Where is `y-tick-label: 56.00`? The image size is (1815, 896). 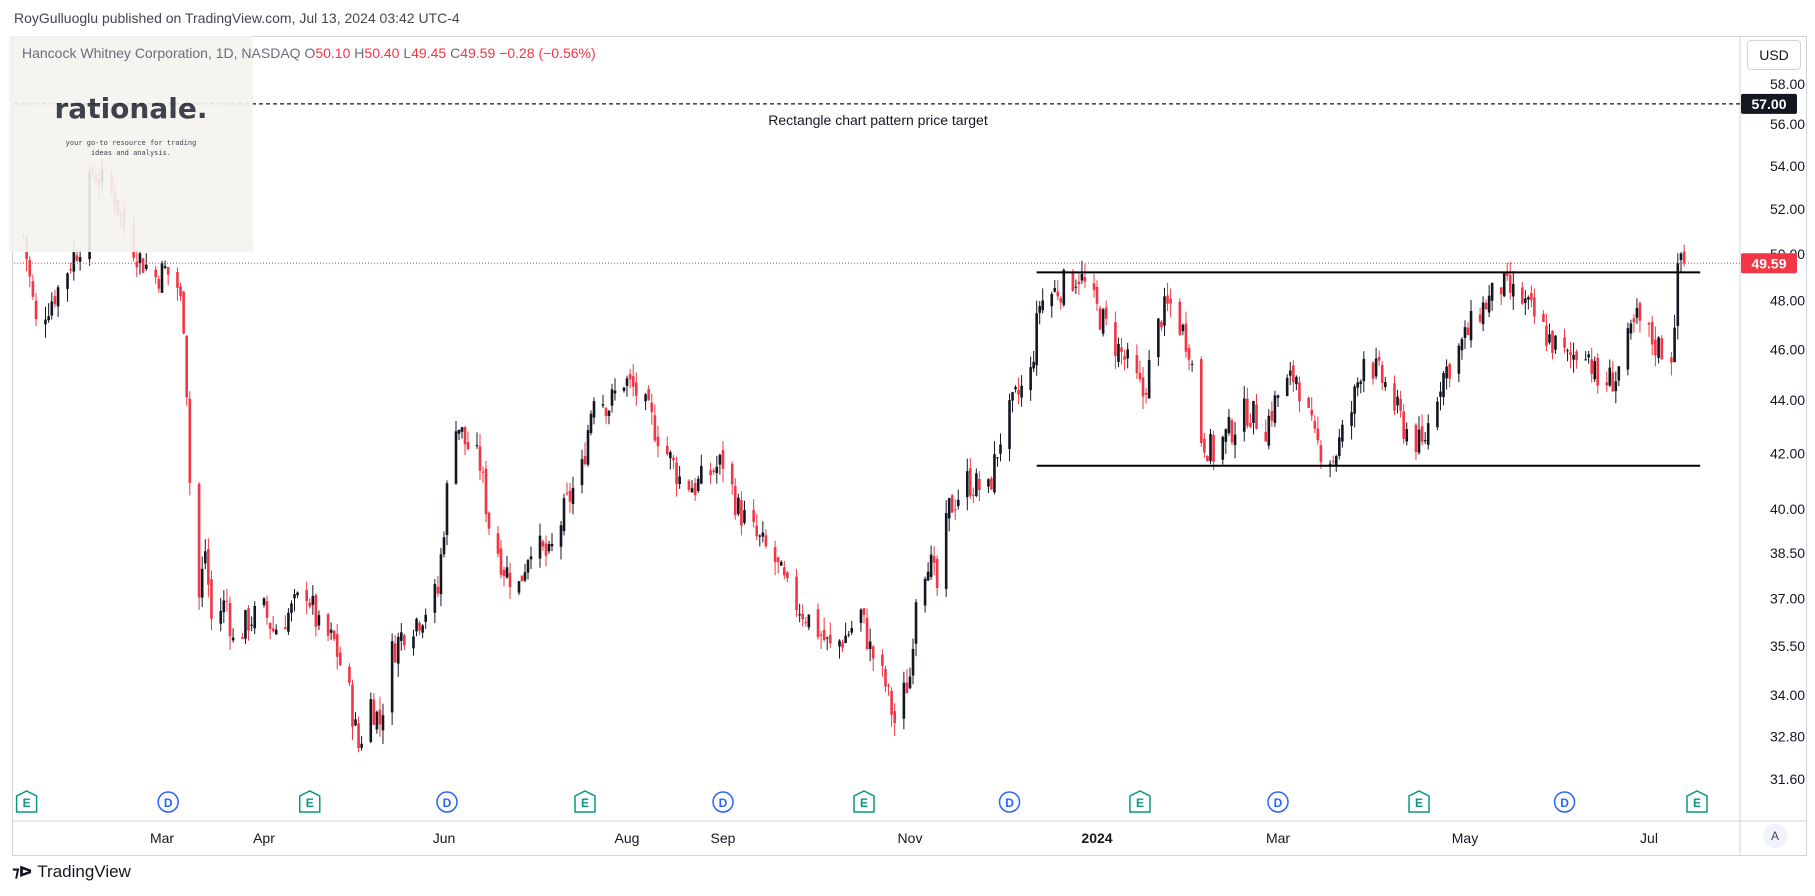 y-tick-label: 56.00 is located at coordinates (1787, 124).